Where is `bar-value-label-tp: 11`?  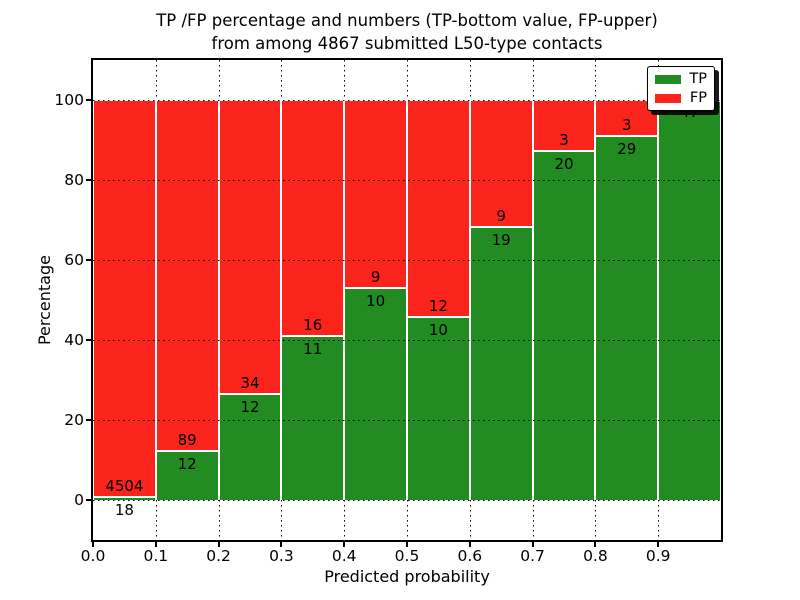
bar-value-label-tp: 11 is located at coordinates (313, 348).